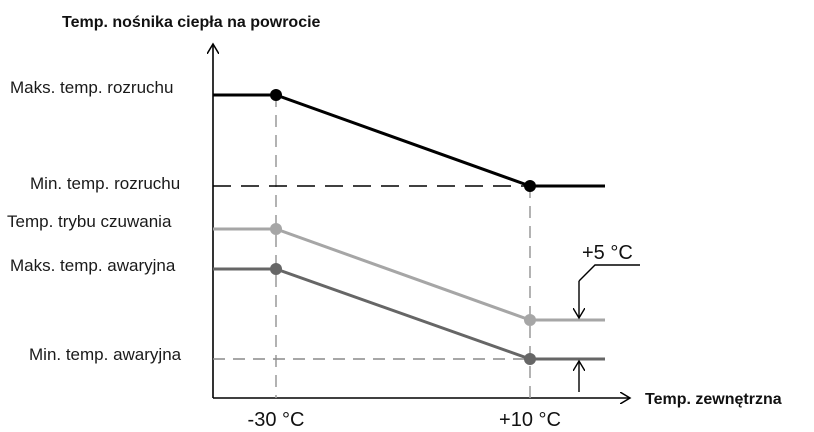 This screenshot has width=814, height=432. Describe the element at coordinates (530, 420) in the screenshot. I see `tick-label-plus10: +10 °C` at that location.